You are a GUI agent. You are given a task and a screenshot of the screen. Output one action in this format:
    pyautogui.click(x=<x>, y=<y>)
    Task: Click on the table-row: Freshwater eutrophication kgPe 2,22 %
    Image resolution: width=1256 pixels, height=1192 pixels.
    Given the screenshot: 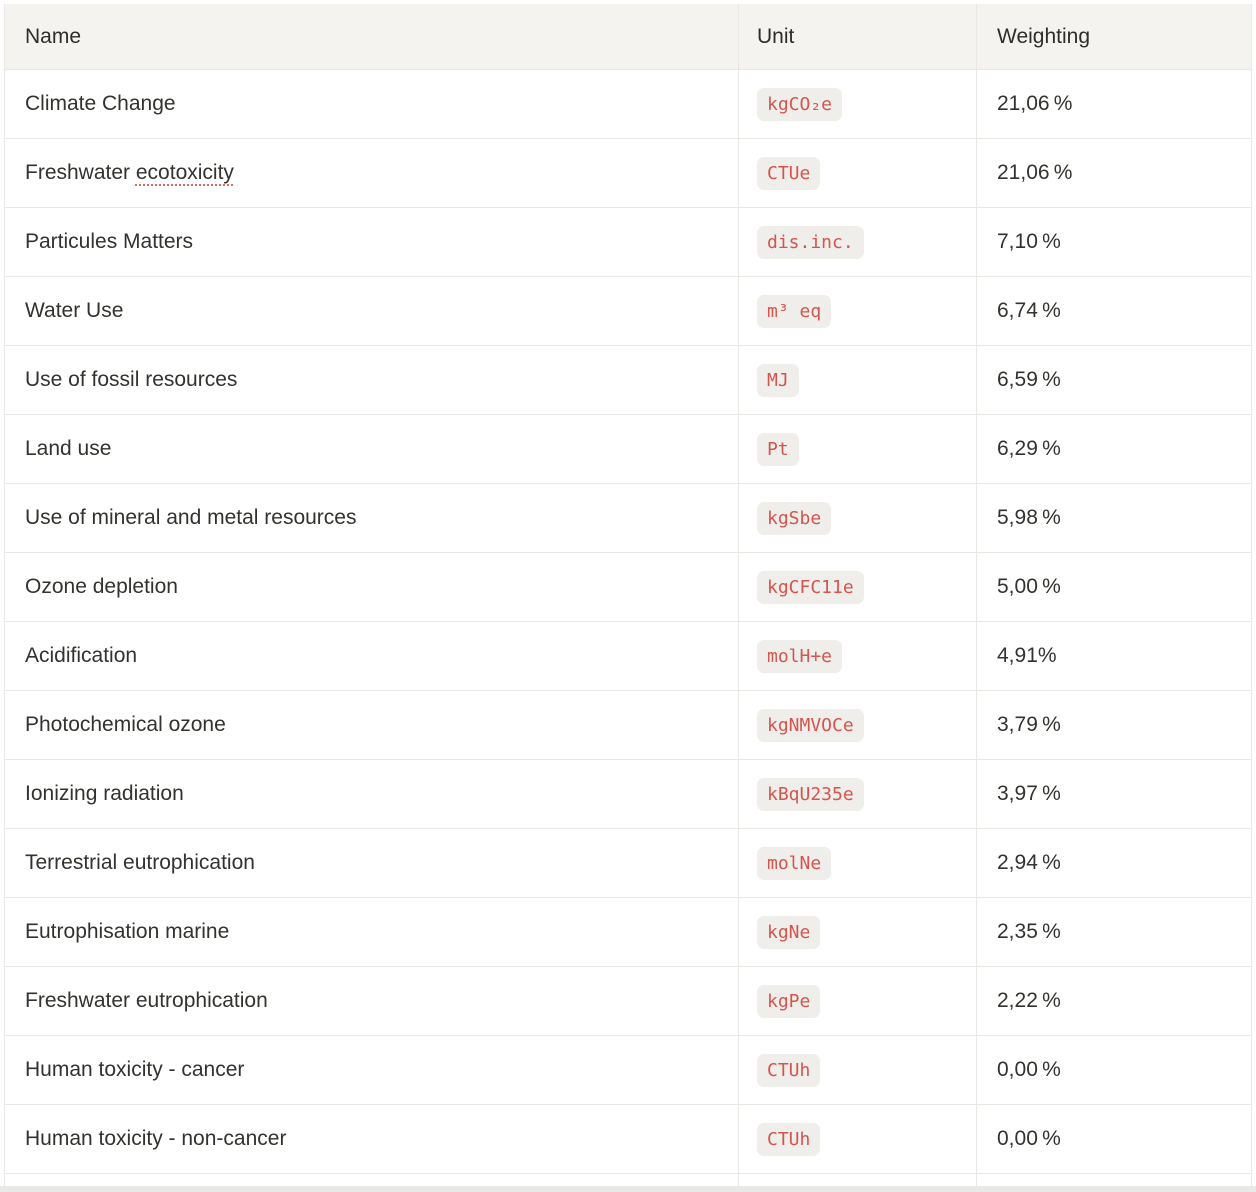 What is the action you would take?
    pyautogui.click(x=628, y=1001)
    